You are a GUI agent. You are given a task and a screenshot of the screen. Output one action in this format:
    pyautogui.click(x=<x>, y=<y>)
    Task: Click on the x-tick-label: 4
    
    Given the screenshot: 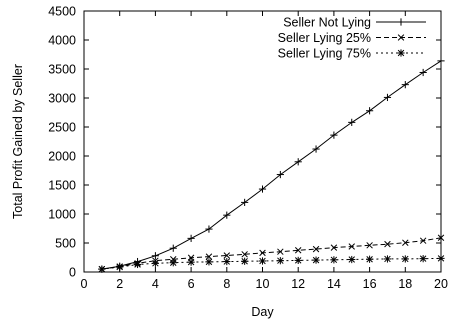 What is the action you would take?
    pyautogui.click(x=155, y=284)
    